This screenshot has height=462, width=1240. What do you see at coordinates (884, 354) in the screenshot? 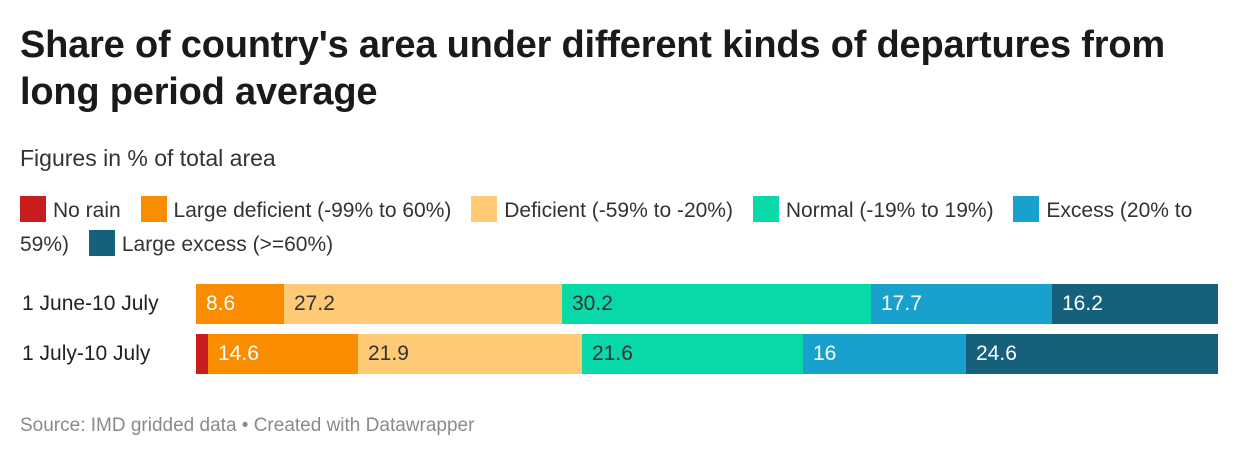
I see `bar-segment: 16` at bounding box center [884, 354].